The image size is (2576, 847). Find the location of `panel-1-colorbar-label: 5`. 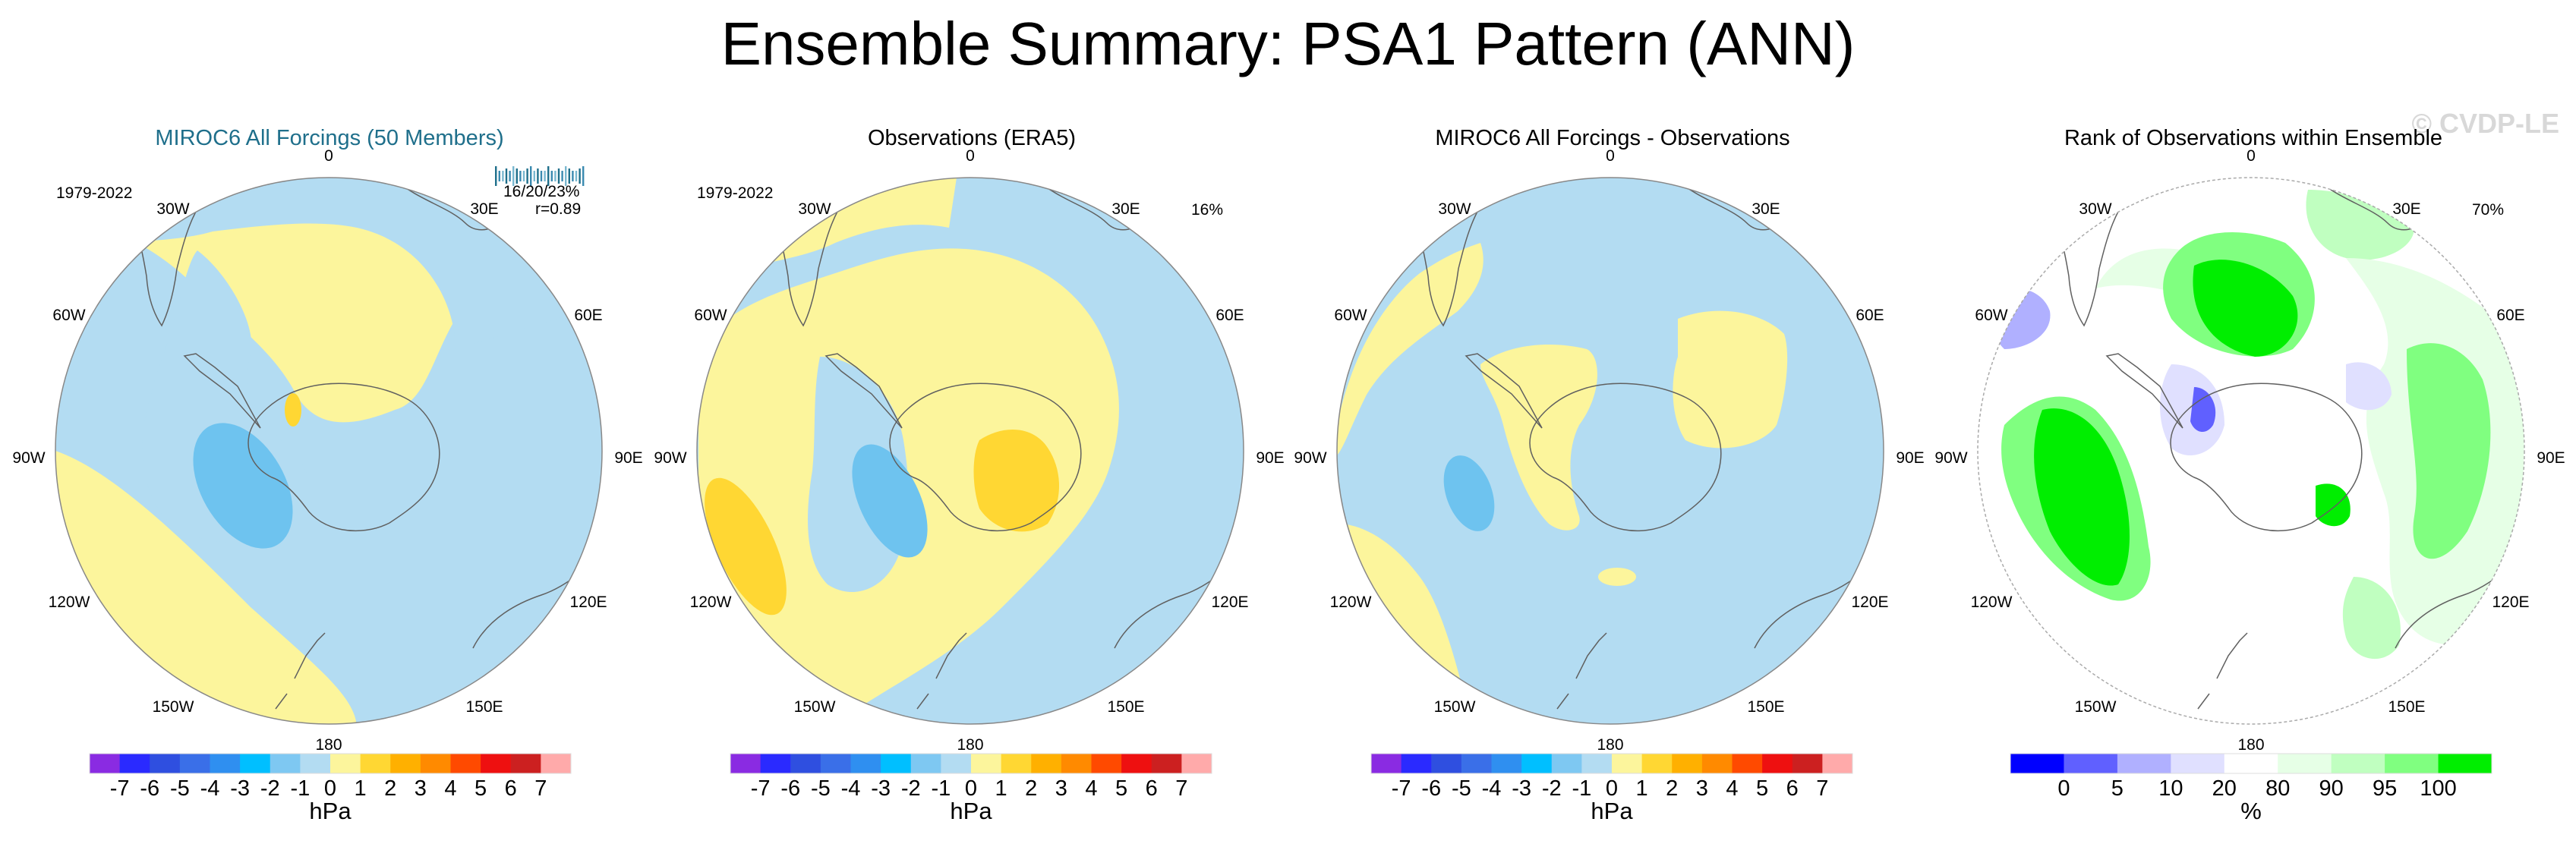

panel-1-colorbar-label: 5 is located at coordinates (481, 788).